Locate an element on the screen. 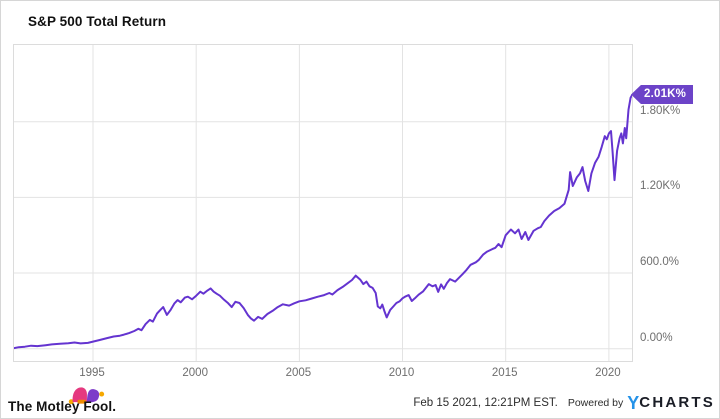 The height and width of the screenshot is (419, 720). x-tick-label: 2000 is located at coordinates (195, 373).